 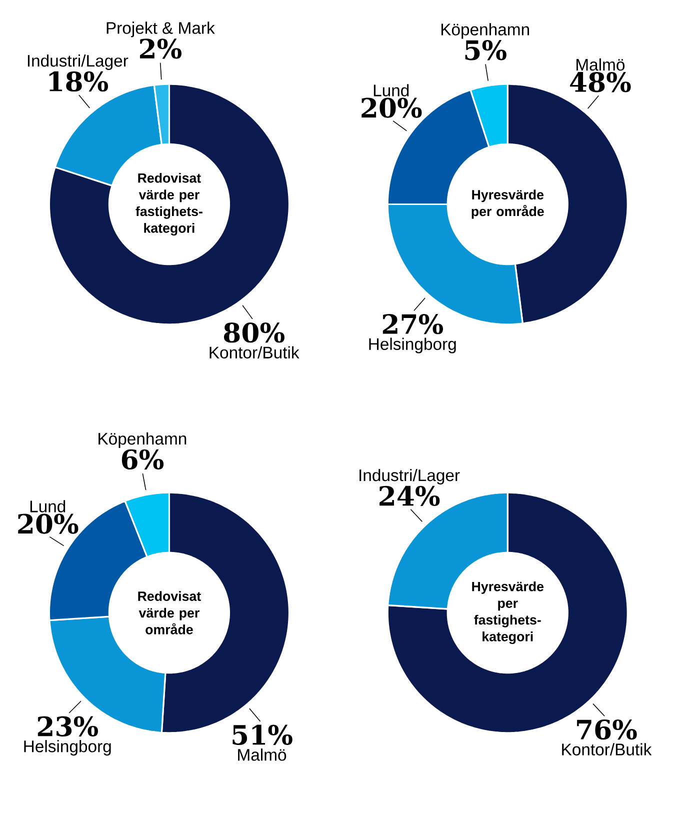 What do you see at coordinates (143, 459) in the screenshot?
I see `data-label: 6%` at bounding box center [143, 459].